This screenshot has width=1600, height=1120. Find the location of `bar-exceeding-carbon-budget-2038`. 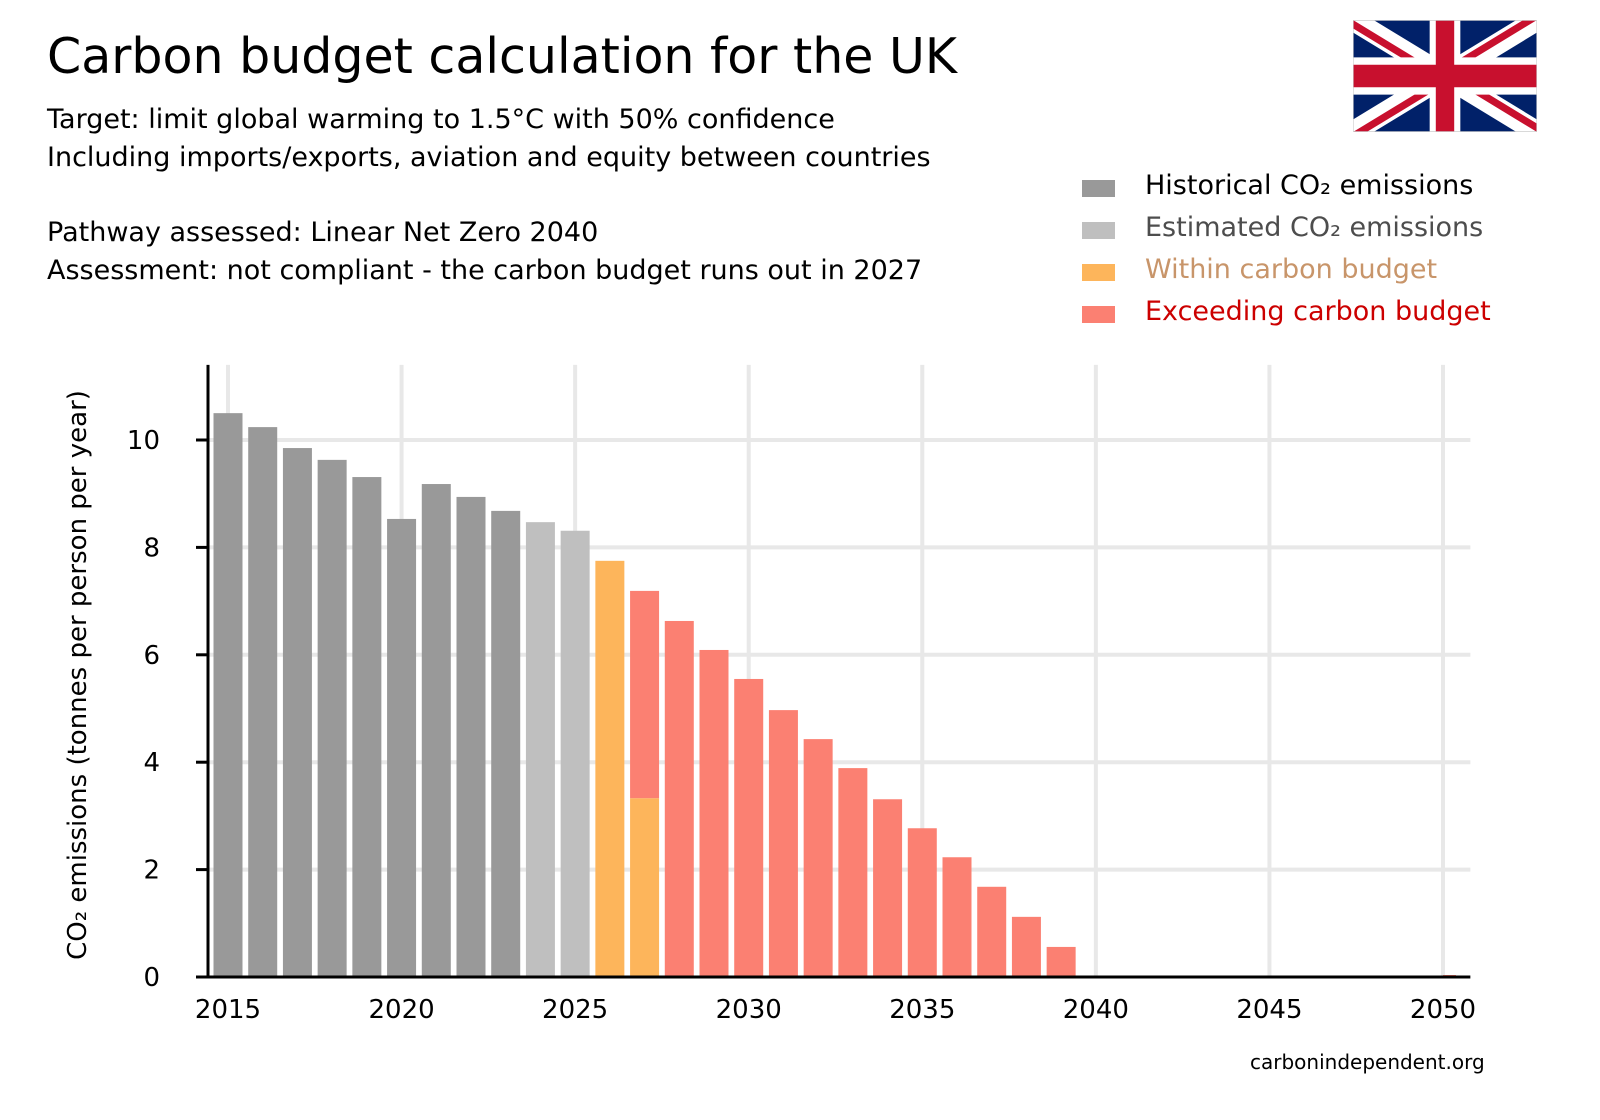

bar-exceeding-carbon-budget-2038 is located at coordinates (1026, 946).